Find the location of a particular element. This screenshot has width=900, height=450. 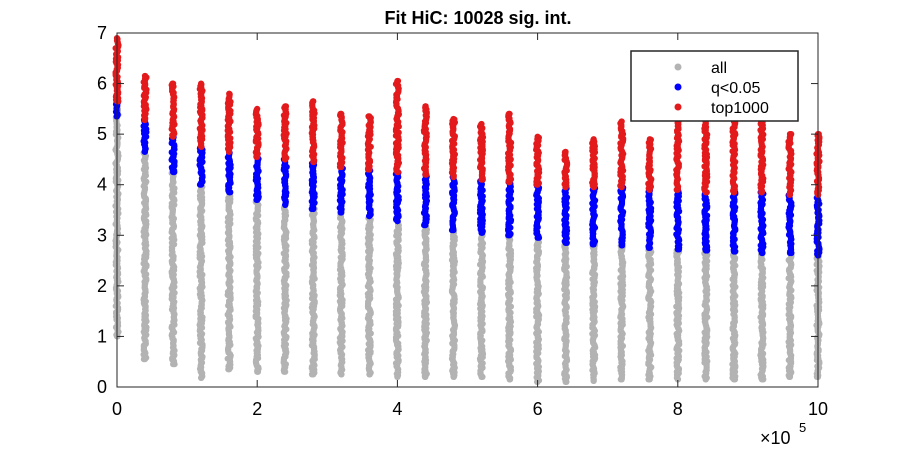

x-tick-label: 2 is located at coordinates (257, 409).